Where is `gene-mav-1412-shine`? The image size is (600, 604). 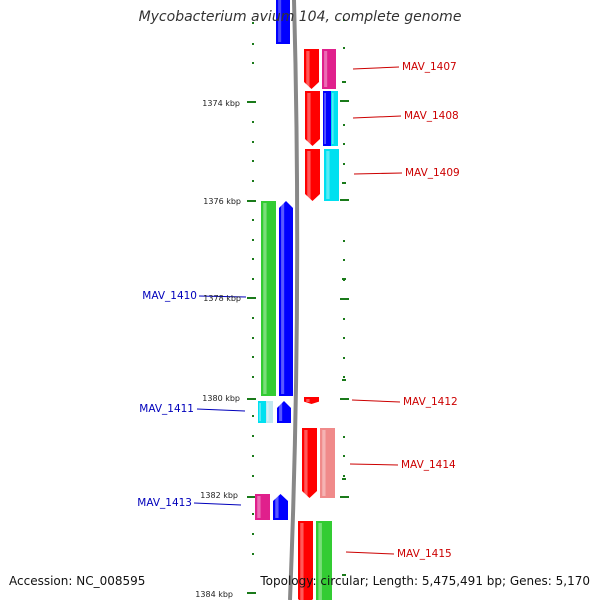
gene-mav-1412-shine is located at coordinates (308, 400).